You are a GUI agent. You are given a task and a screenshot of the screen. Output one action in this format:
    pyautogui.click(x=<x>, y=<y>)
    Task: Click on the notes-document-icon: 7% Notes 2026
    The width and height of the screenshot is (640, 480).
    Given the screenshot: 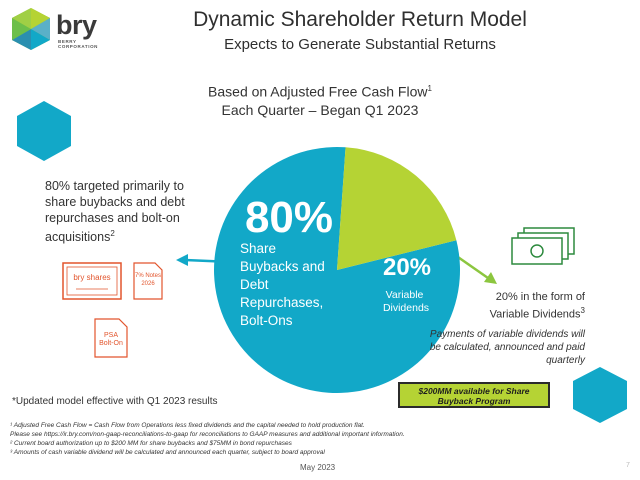 What is the action you would take?
    pyautogui.click(x=148, y=281)
    